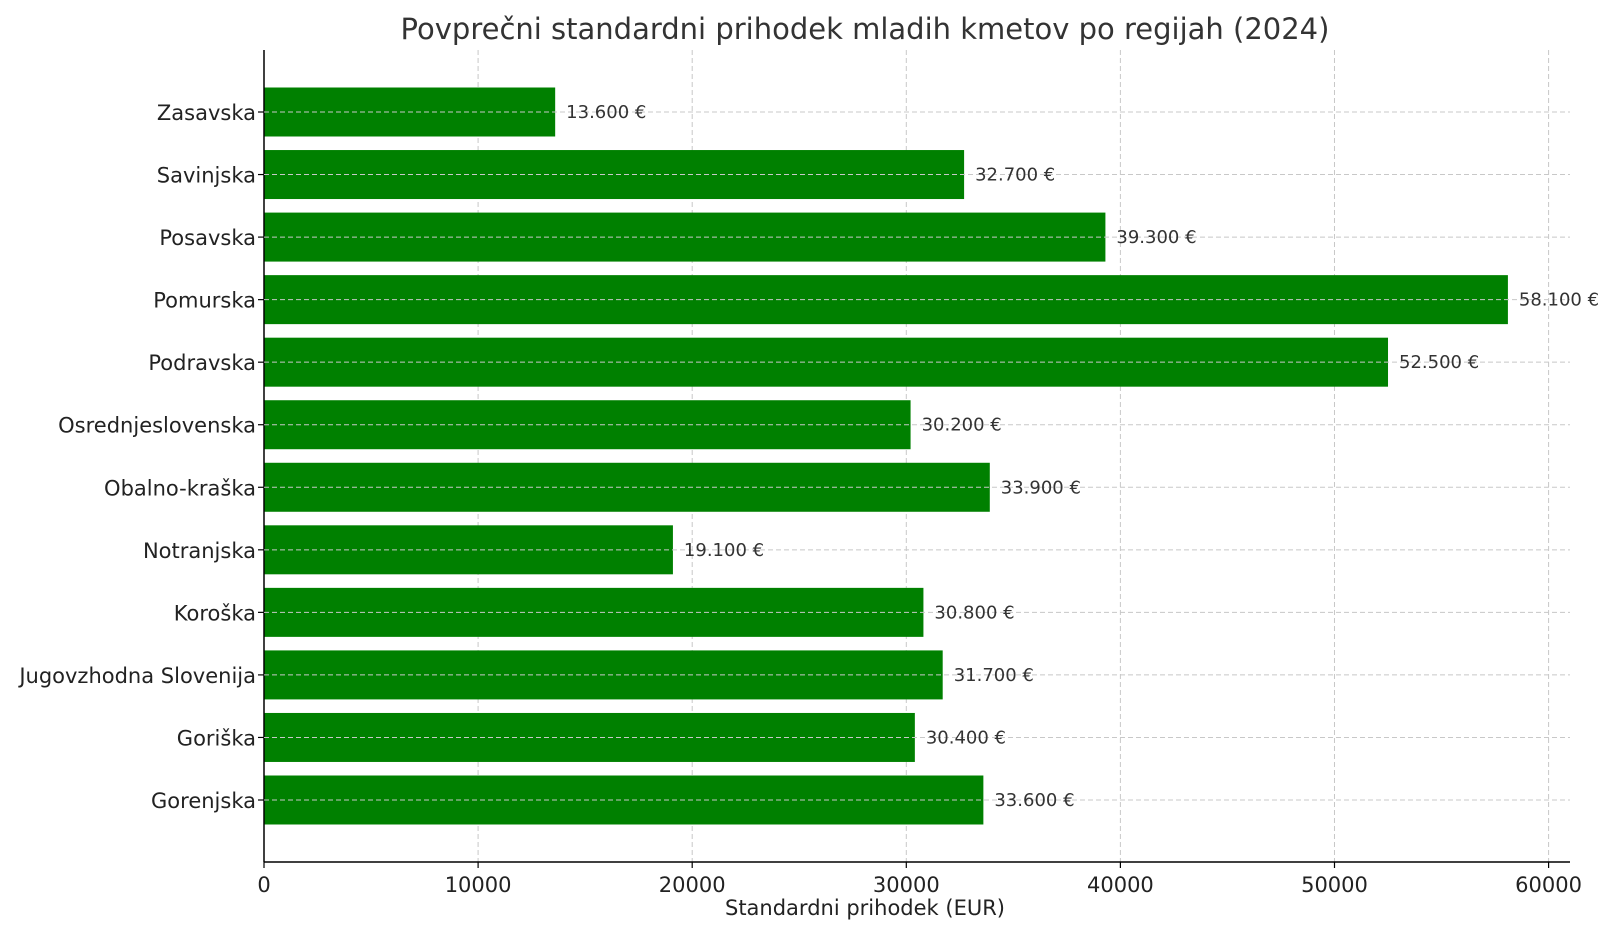 The image size is (1600, 929). What do you see at coordinates (962, 425) in the screenshot?
I see `data-label: 30.200 €` at bounding box center [962, 425].